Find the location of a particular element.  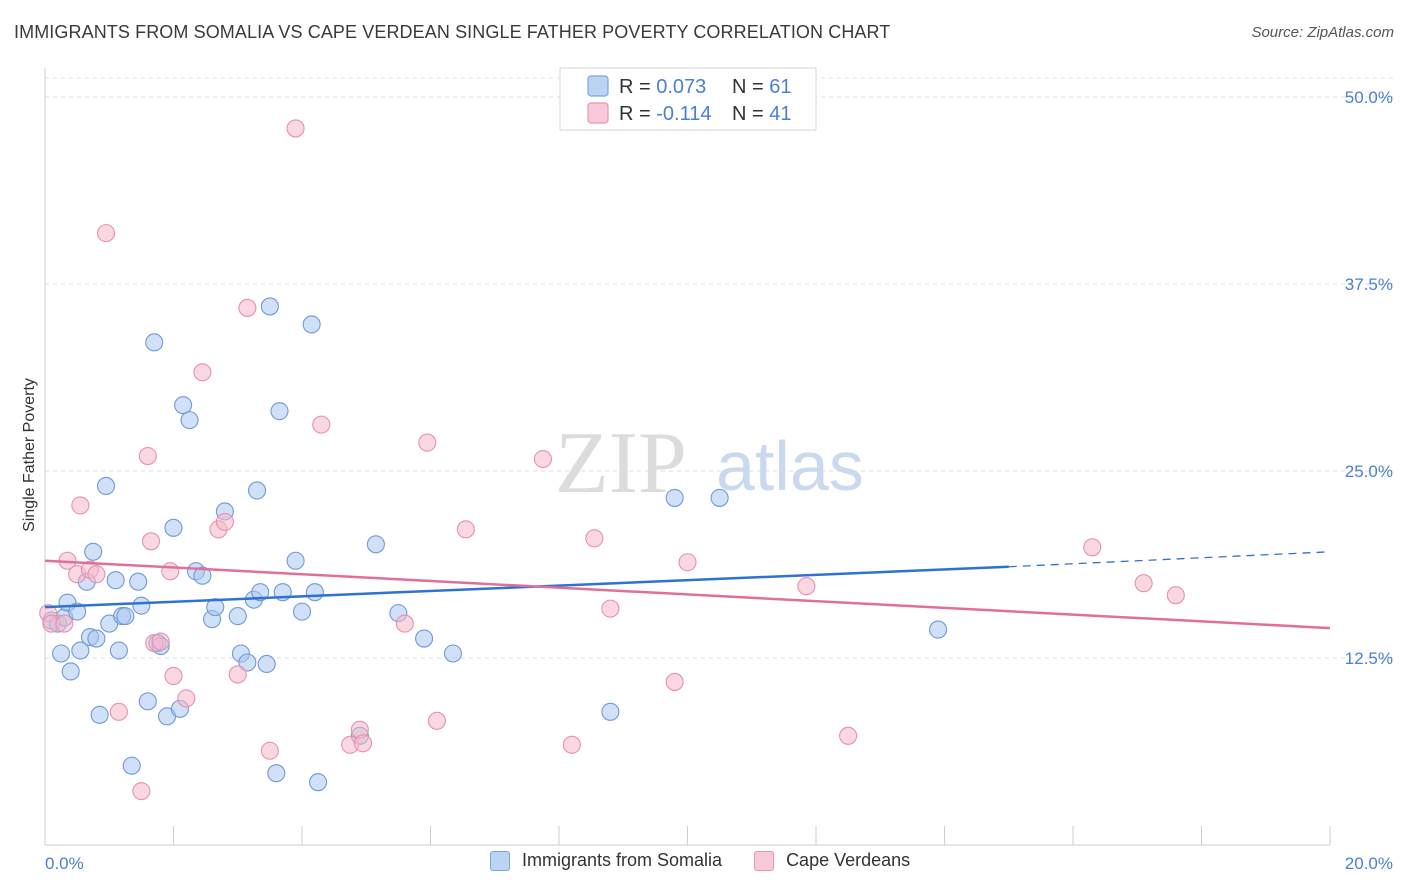

legend-n-label-1: N = is located at coordinates (750, 87).